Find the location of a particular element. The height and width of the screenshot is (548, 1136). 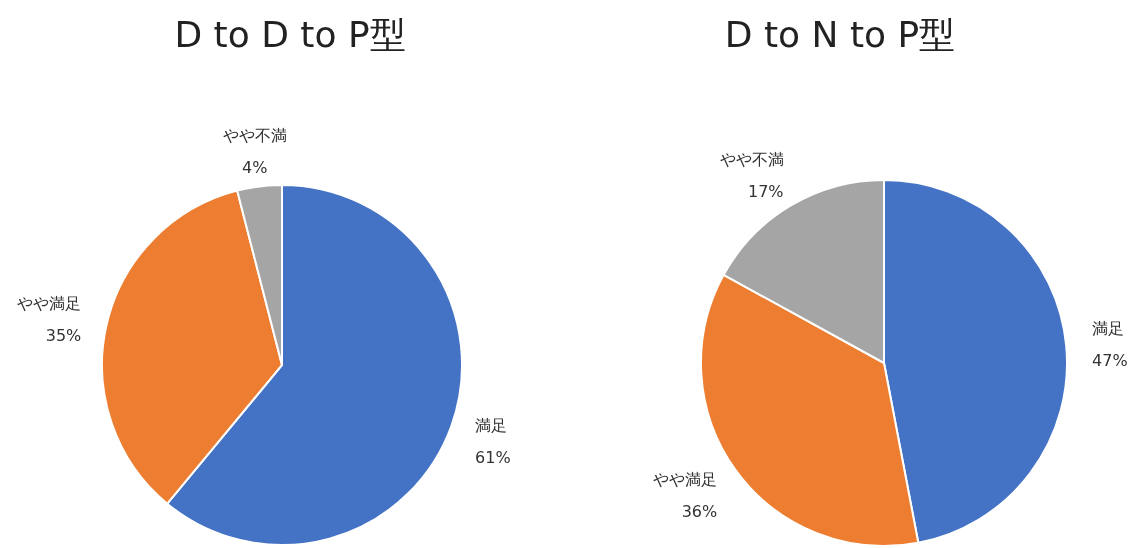

chart-title: D to D to P型 is located at coordinates (290, 34).